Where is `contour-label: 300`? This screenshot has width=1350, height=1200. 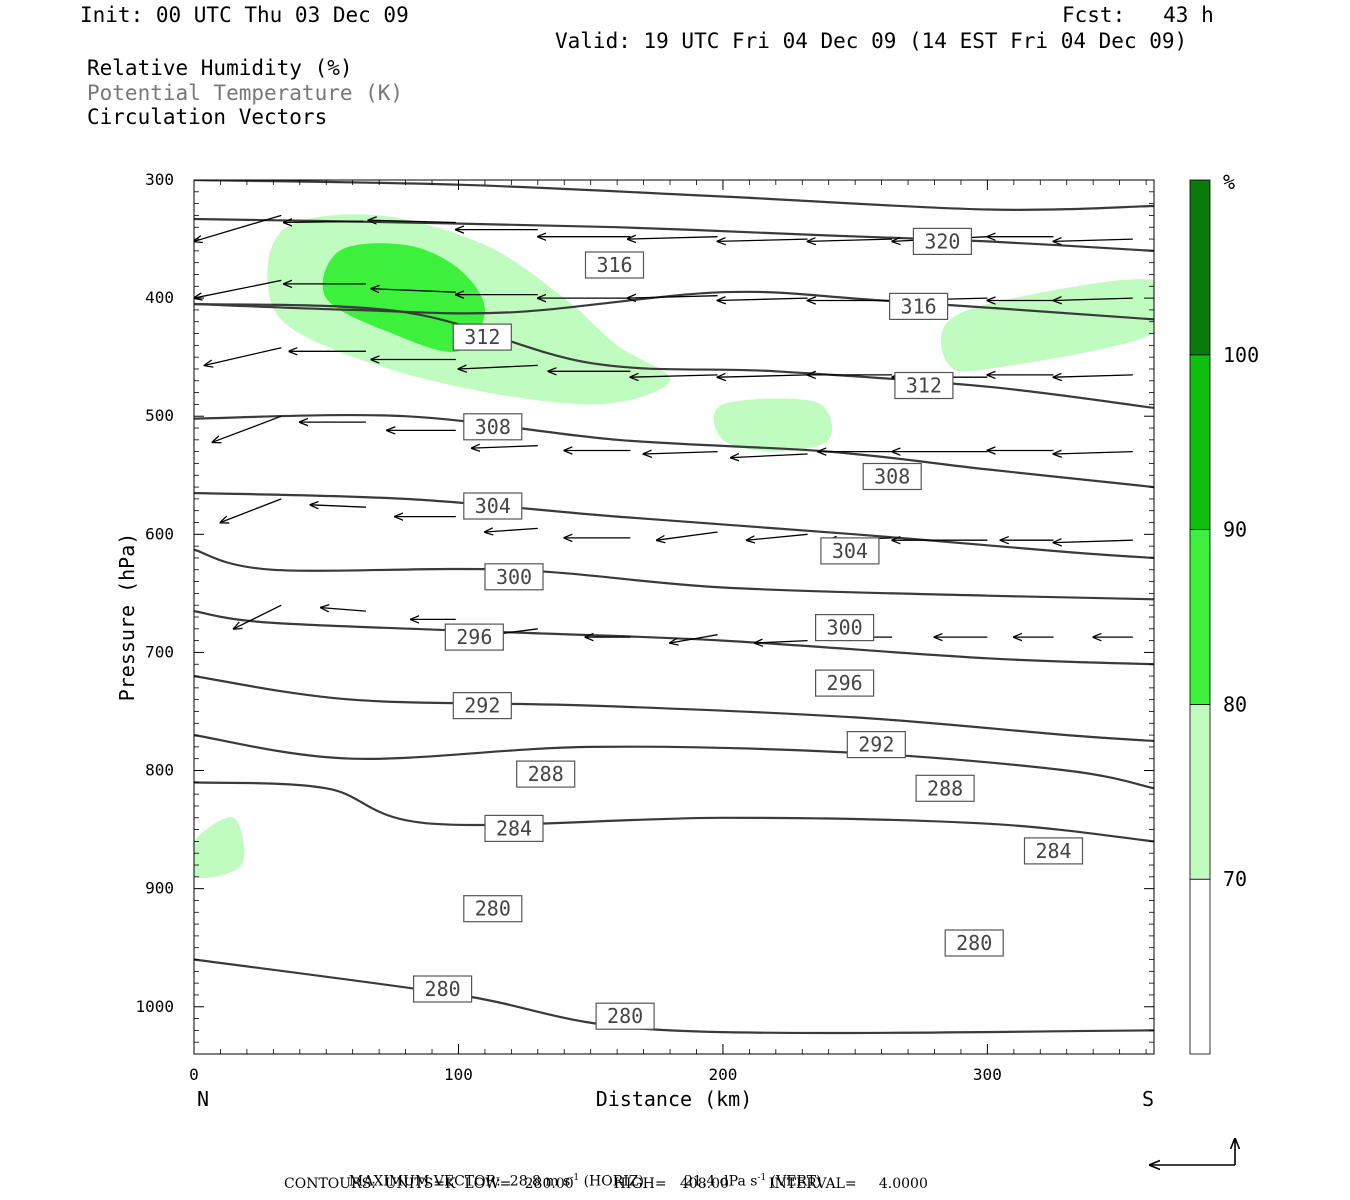
contour-label: 300 is located at coordinates (845, 628).